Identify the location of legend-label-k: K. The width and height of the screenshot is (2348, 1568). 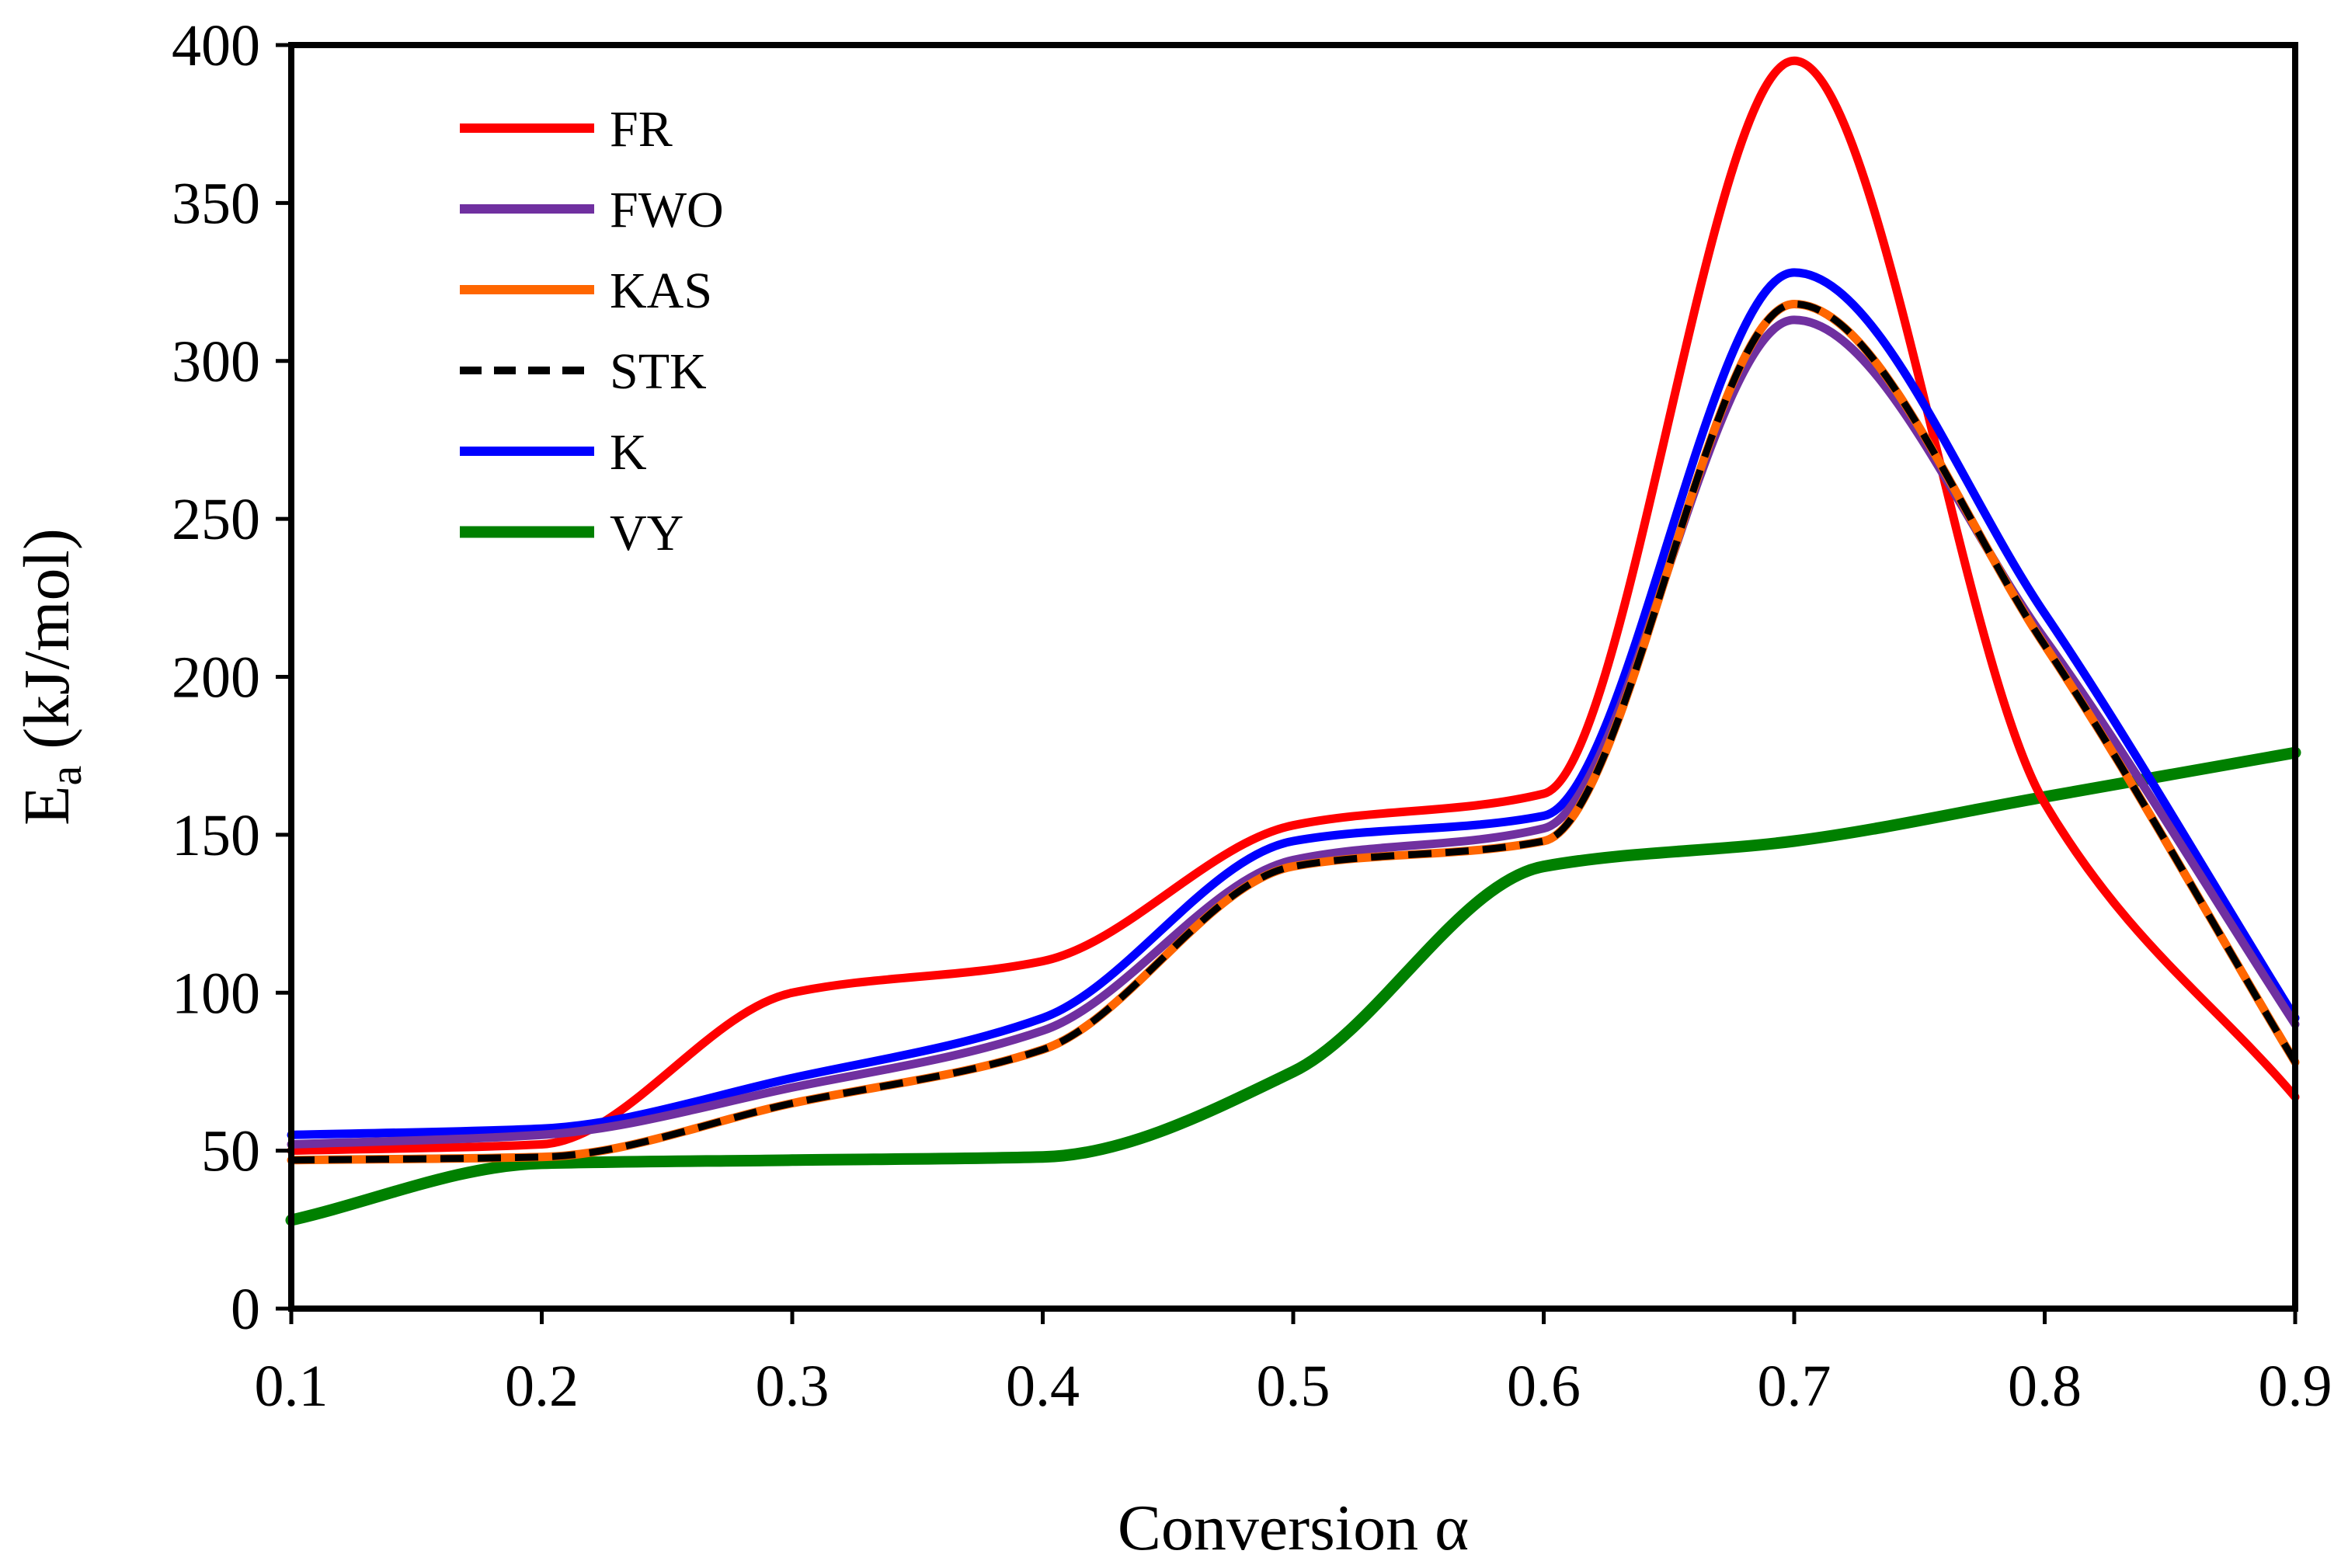
(628, 452).